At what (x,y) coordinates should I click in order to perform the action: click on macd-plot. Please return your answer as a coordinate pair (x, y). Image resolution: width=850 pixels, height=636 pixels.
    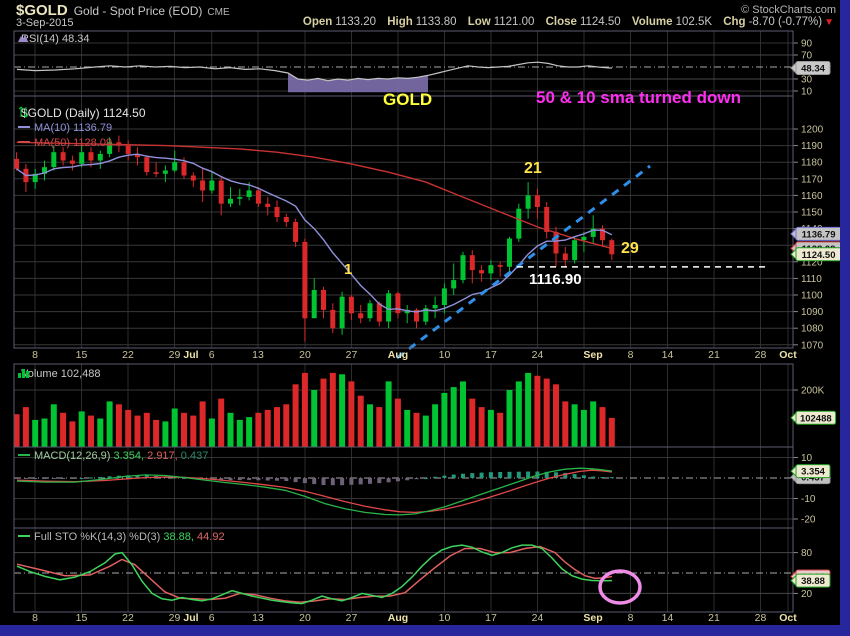
    Looking at the image, I should click on (314, 491).